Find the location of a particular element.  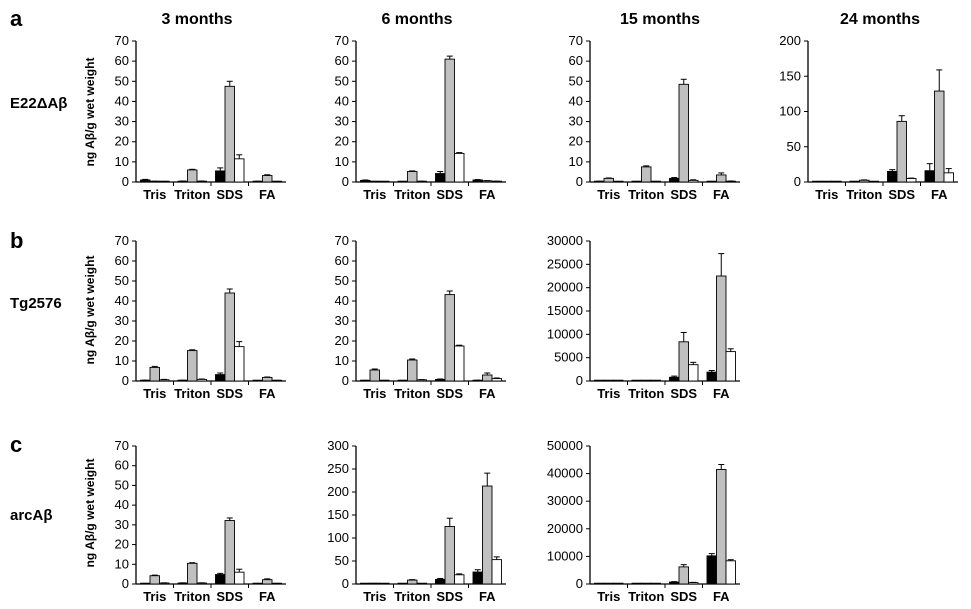

panel-a-3-months: 0 10 20 30 40 50 60 70 Tris Triton SDS FA is located at coordinates (200, 117).